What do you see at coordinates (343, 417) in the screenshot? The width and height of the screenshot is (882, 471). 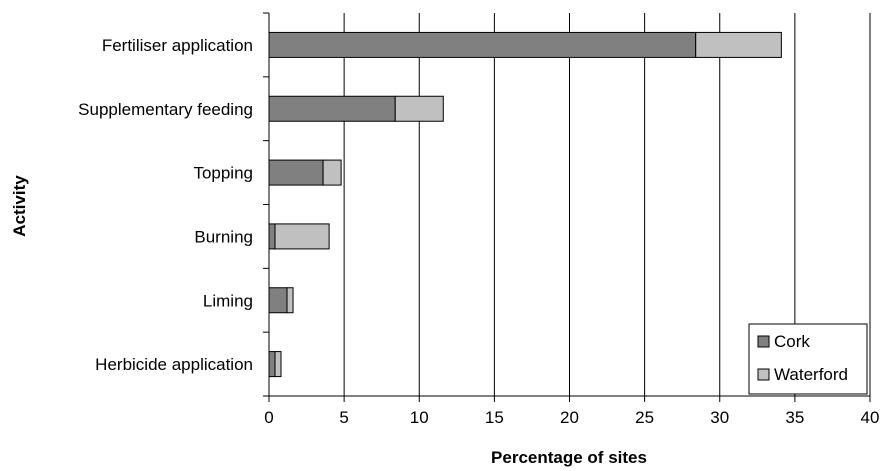 I see `x-tick-label: 5` at bounding box center [343, 417].